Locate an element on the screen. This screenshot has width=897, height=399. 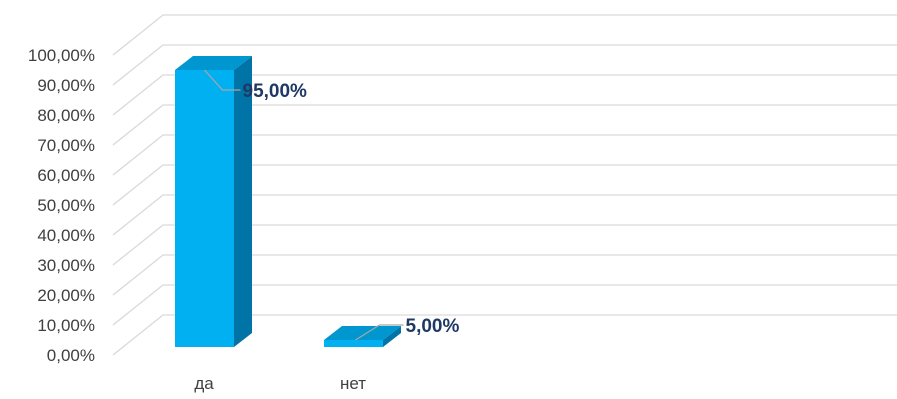
x-category-label: да is located at coordinates (204, 383).